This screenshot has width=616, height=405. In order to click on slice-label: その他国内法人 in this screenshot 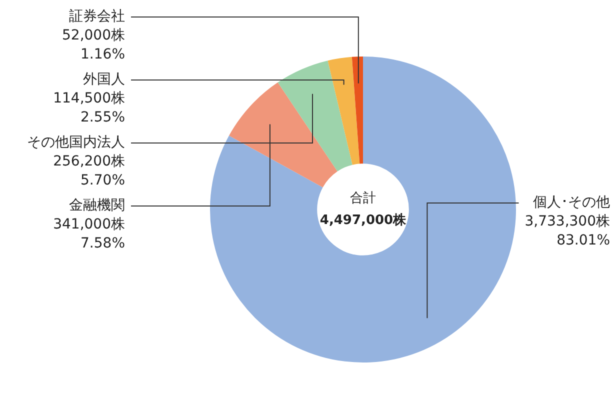, I will do `click(76, 142)`.